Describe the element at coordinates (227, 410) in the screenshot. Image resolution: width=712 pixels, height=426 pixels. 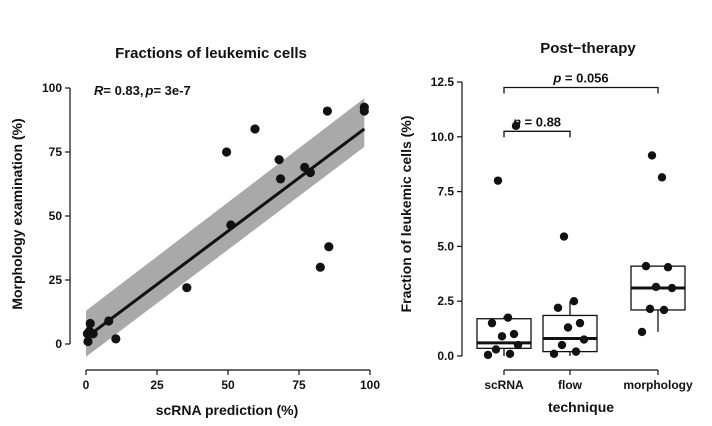
I see `scatter-x-axis-label: scRNA prediction (%)` at that location.